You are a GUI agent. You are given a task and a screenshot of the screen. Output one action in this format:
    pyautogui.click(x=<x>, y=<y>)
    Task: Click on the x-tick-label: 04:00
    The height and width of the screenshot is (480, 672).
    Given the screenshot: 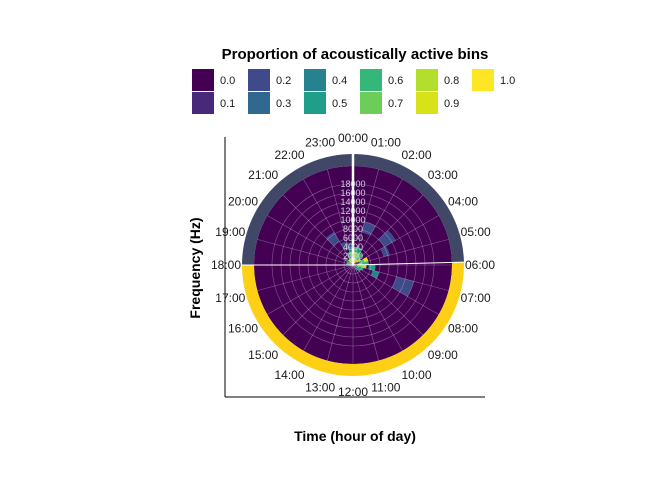 What is the action you would take?
    pyautogui.click(x=463, y=202)
    